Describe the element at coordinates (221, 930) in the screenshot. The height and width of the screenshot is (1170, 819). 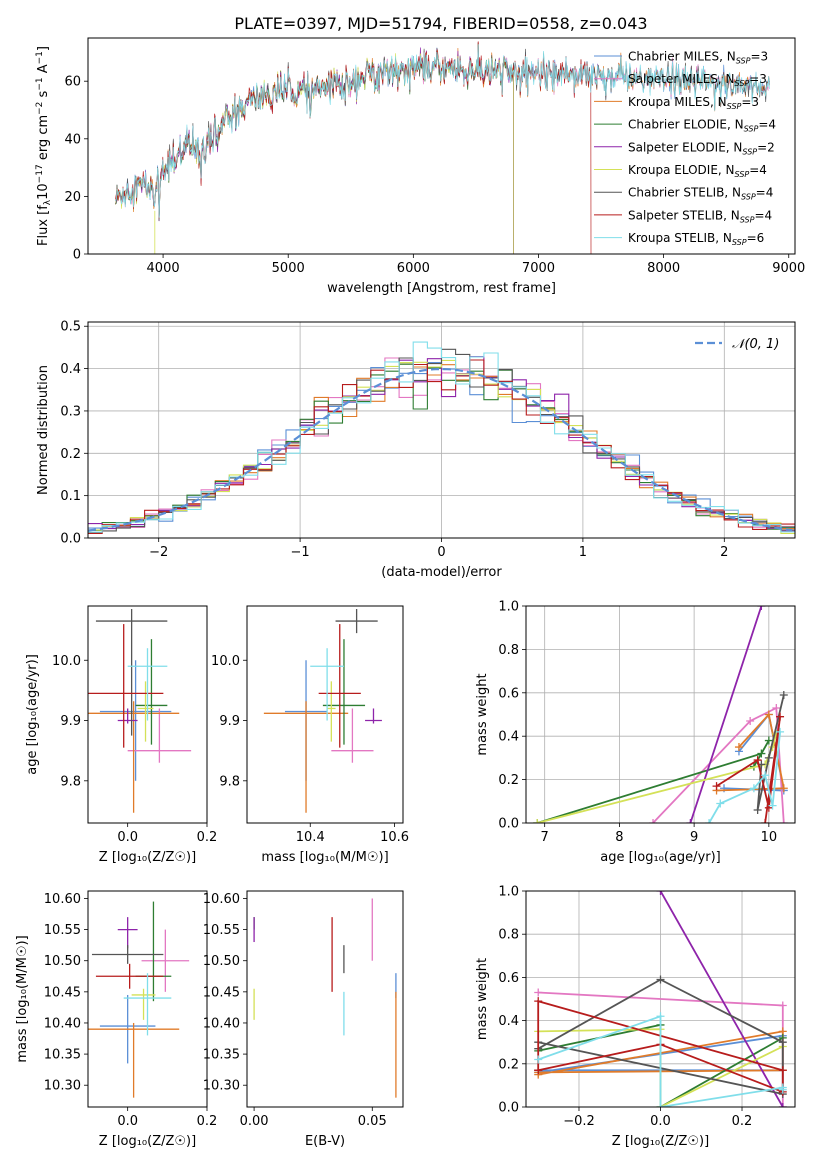
I see `y-tick-label: 10.55` at that location.